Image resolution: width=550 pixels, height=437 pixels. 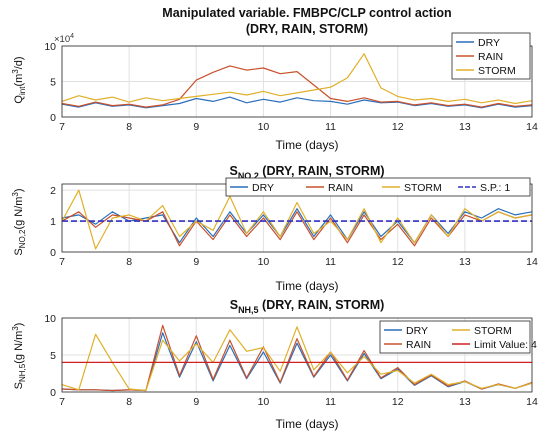 What do you see at coordinates (297, 86) in the screenshot?
I see `chart-1-series-rain` at bounding box center [297, 86].